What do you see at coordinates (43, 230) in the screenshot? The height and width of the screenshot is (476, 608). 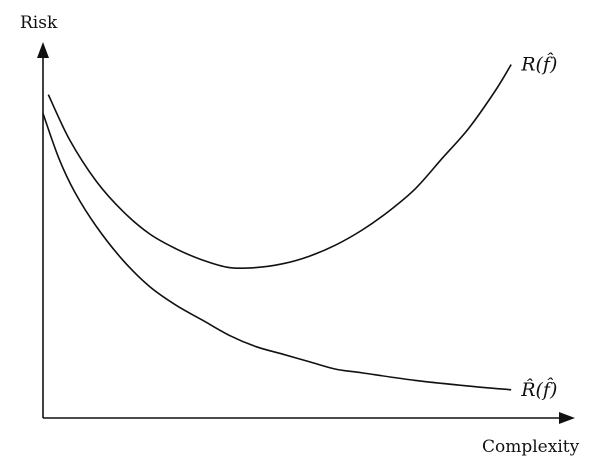 I see `y-axis` at bounding box center [43, 230].